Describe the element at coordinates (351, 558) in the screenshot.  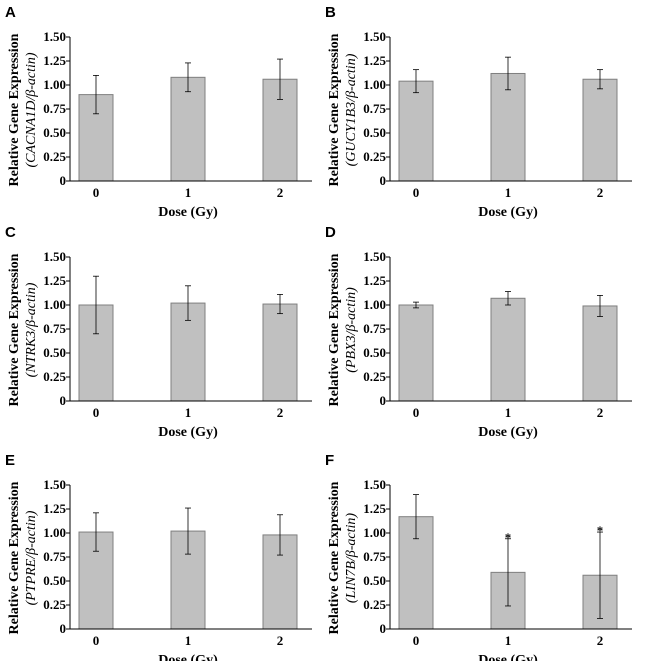
I see `y-axis-subtitle: (LIN7B/β-actin)` at that location.